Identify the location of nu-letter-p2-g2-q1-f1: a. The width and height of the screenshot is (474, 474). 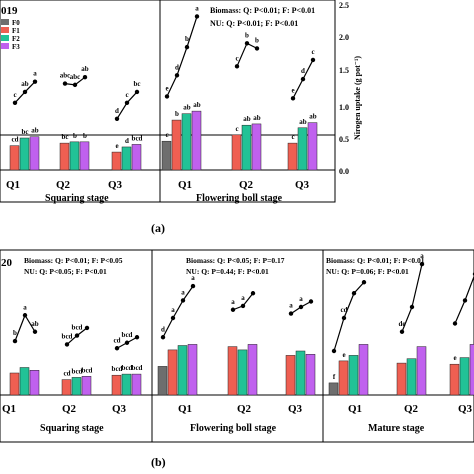
(173, 310).